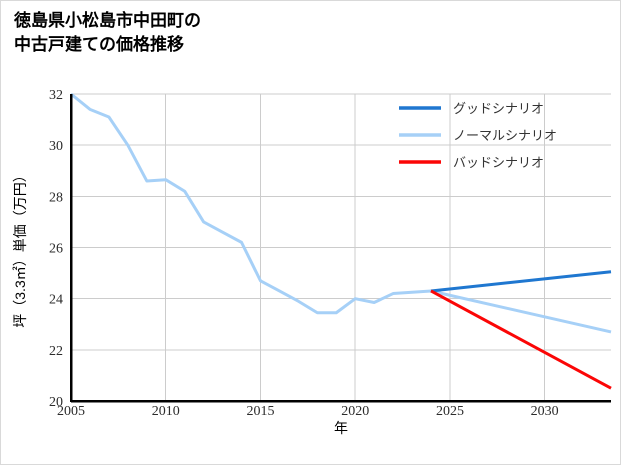 This screenshot has width=621, height=465. What do you see at coordinates (545, 411) in the screenshot?
I see `x-tick-label: 2030` at bounding box center [545, 411].